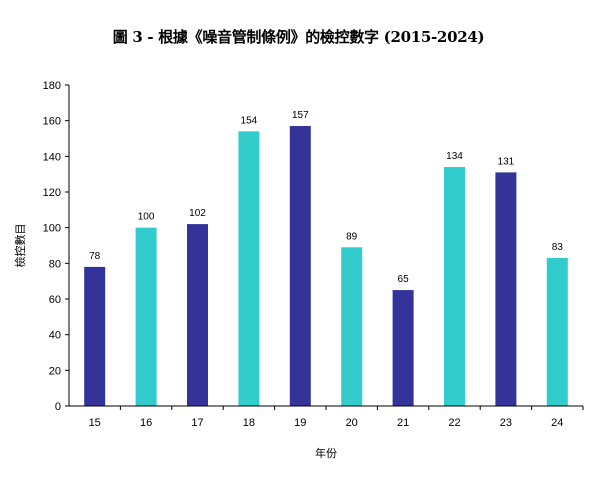 The height and width of the screenshot is (491, 597). I want to click on y-tick-label: 60, so click(55, 300).